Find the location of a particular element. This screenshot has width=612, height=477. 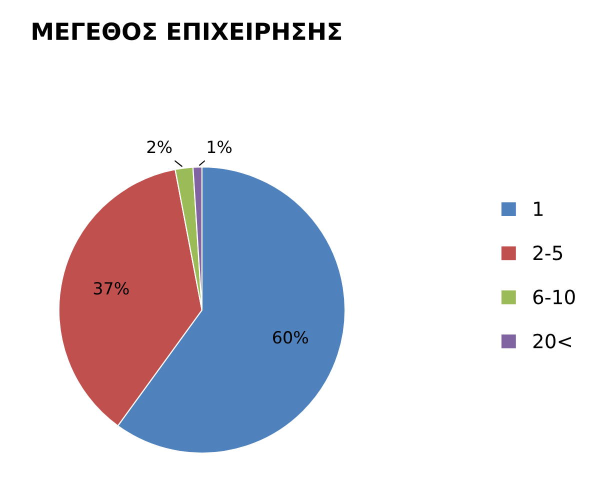

legend-label: 2-5 is located at coordinates (547, 253).